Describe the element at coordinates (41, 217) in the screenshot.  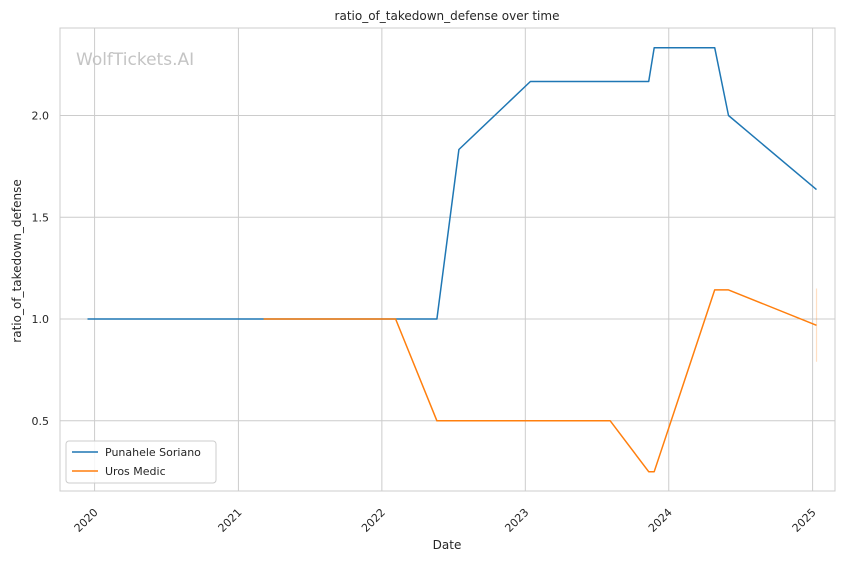
I see `y-tick-label: 1.5` at that location.